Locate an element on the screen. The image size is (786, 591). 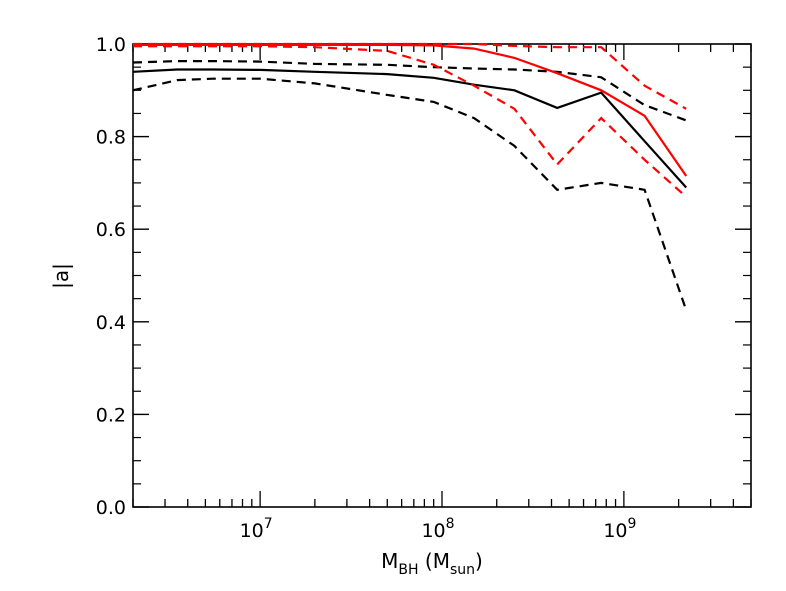
x-tick-label: 10⁷ is located at coordinates (256, 529).